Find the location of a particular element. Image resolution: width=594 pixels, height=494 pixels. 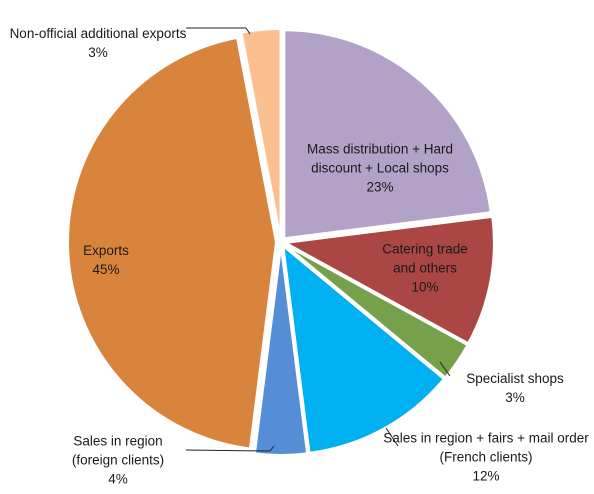

slice-label: Sales in region (foreign clients) 4% is located at coordinates (118, 460).